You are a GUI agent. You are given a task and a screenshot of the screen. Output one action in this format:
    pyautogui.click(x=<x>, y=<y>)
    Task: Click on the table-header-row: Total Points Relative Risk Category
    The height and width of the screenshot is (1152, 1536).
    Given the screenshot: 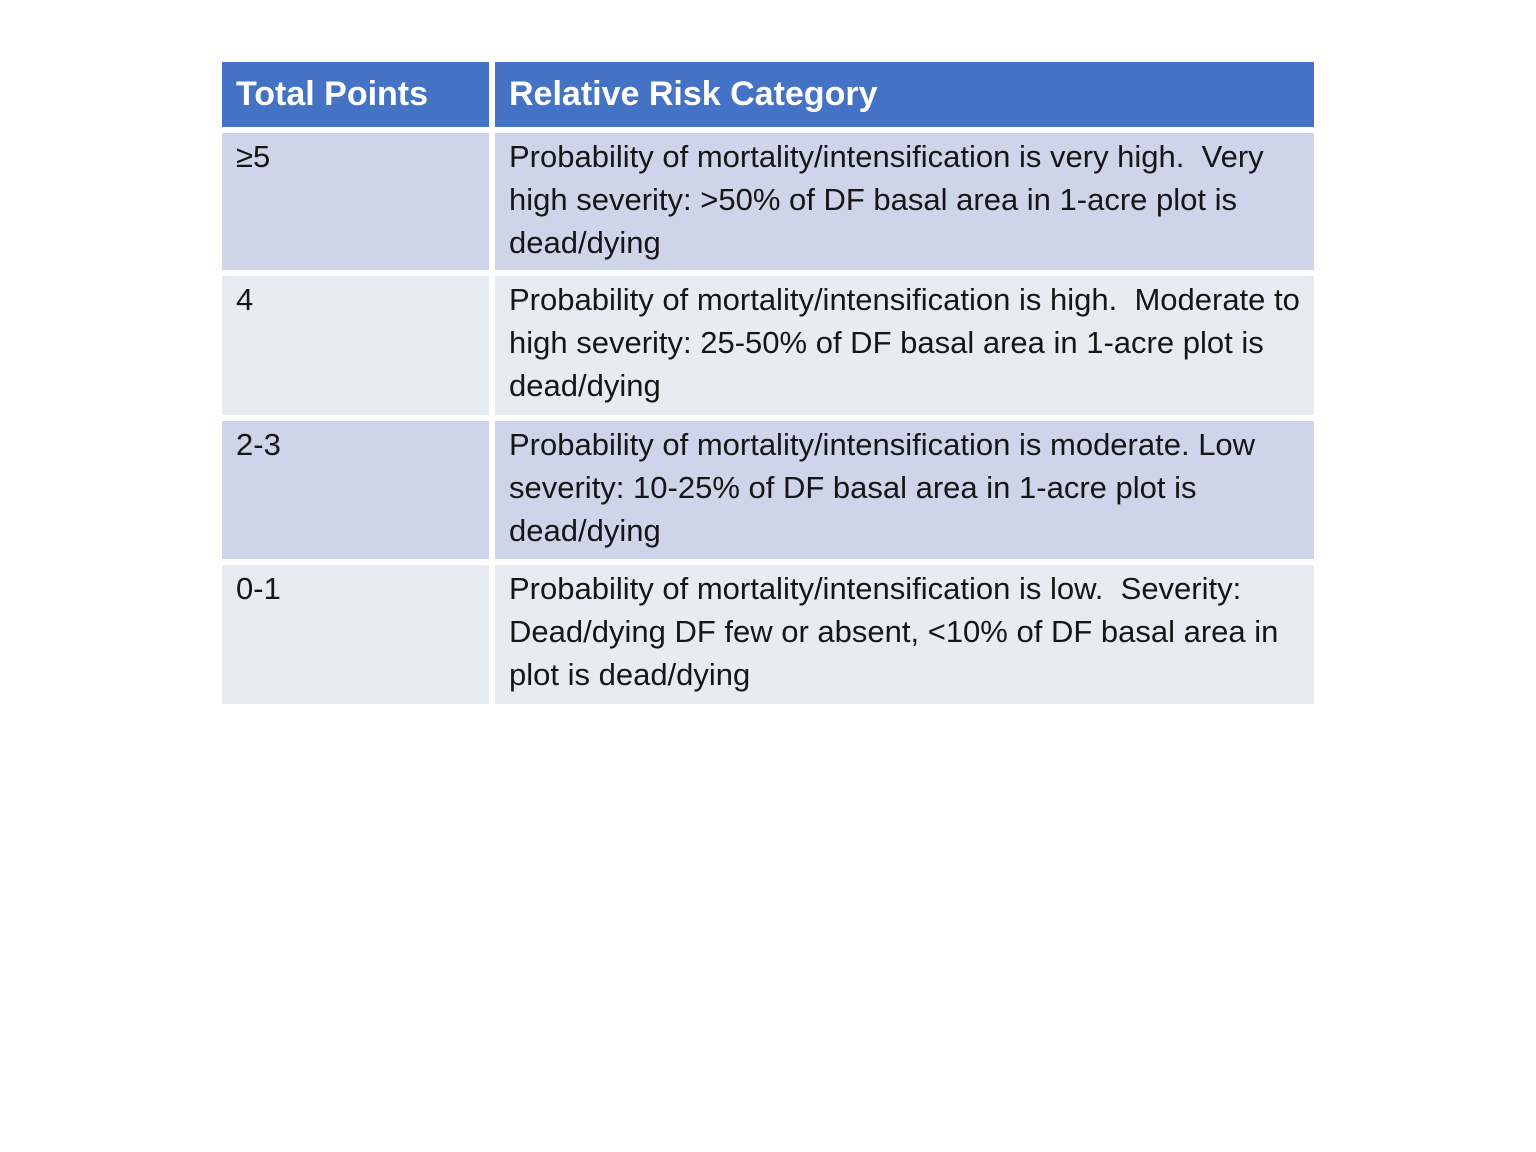 What is the action you would take?
    pyautogui.click(x=768, y=94)
    